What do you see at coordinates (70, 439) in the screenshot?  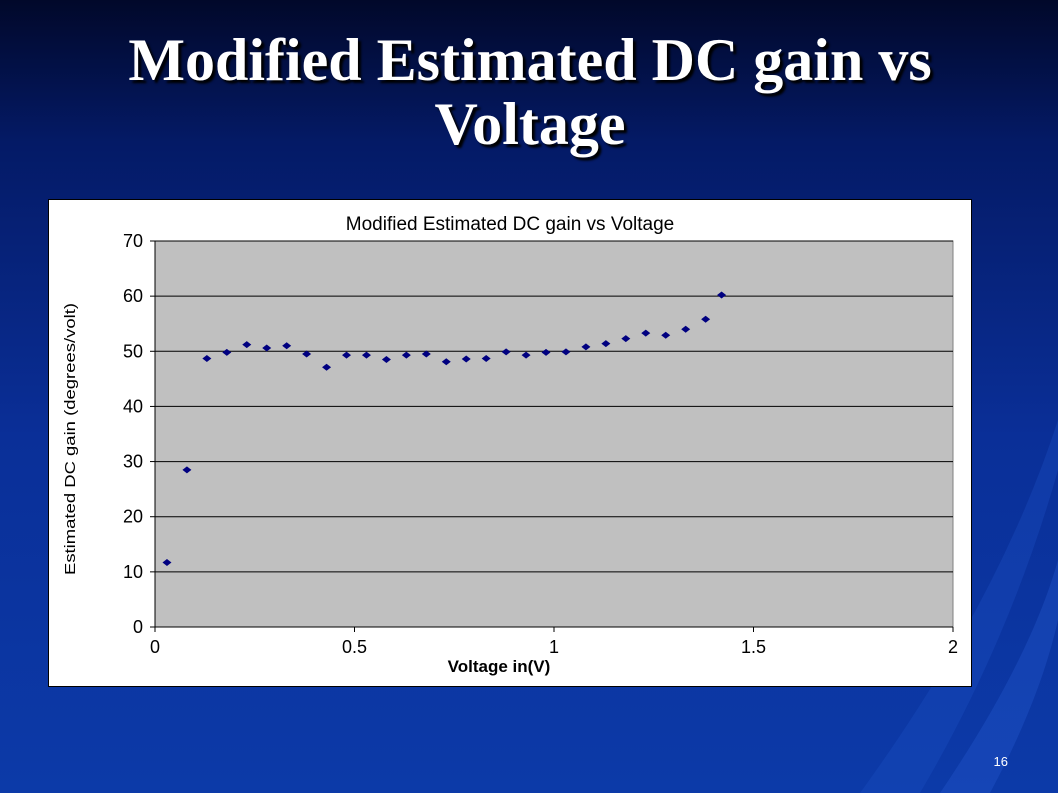 I see `y-axis-label: Estimated DC gain (degrees/volt)` at bounding box center [70, 439].